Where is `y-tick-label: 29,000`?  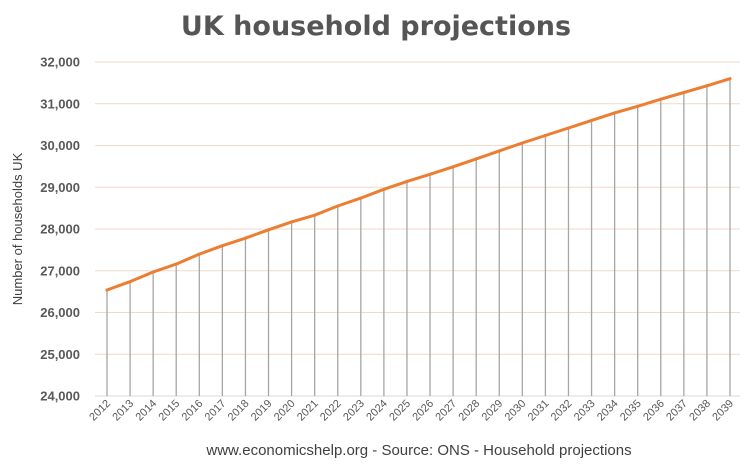
y-tick-label: 29,000 is located at coordinates (60, 187).